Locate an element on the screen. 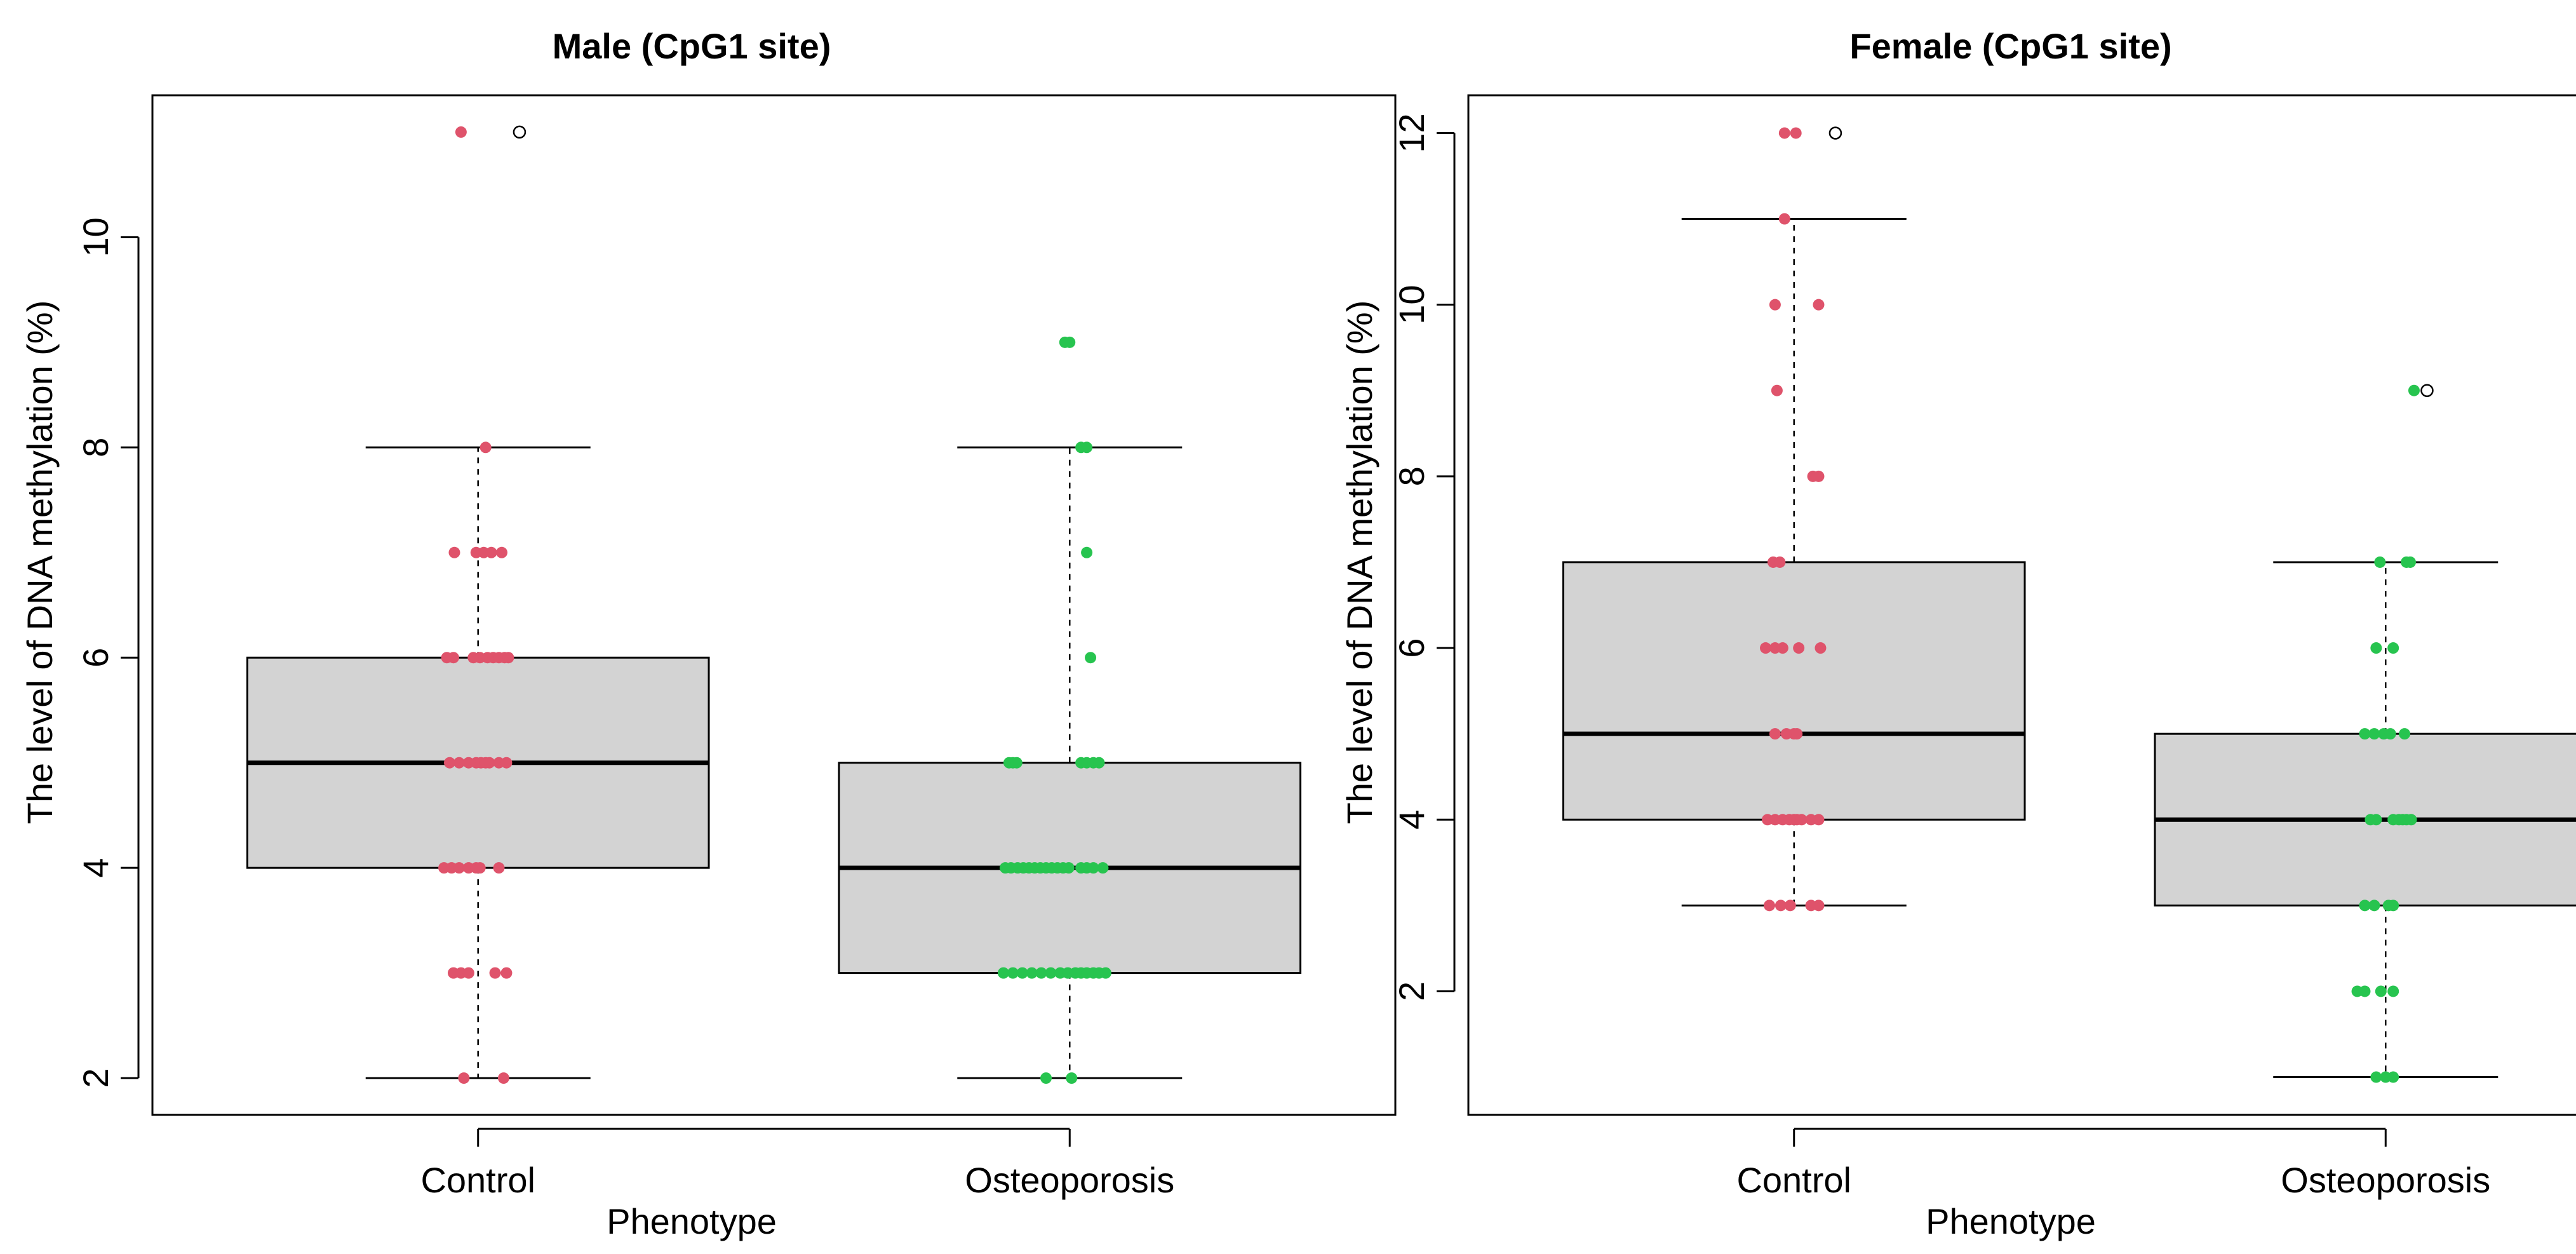 The image size is (2576, 1254). female-y-axis-label: The level of DNA methylation (%) is located at coordinates (1359, 562).